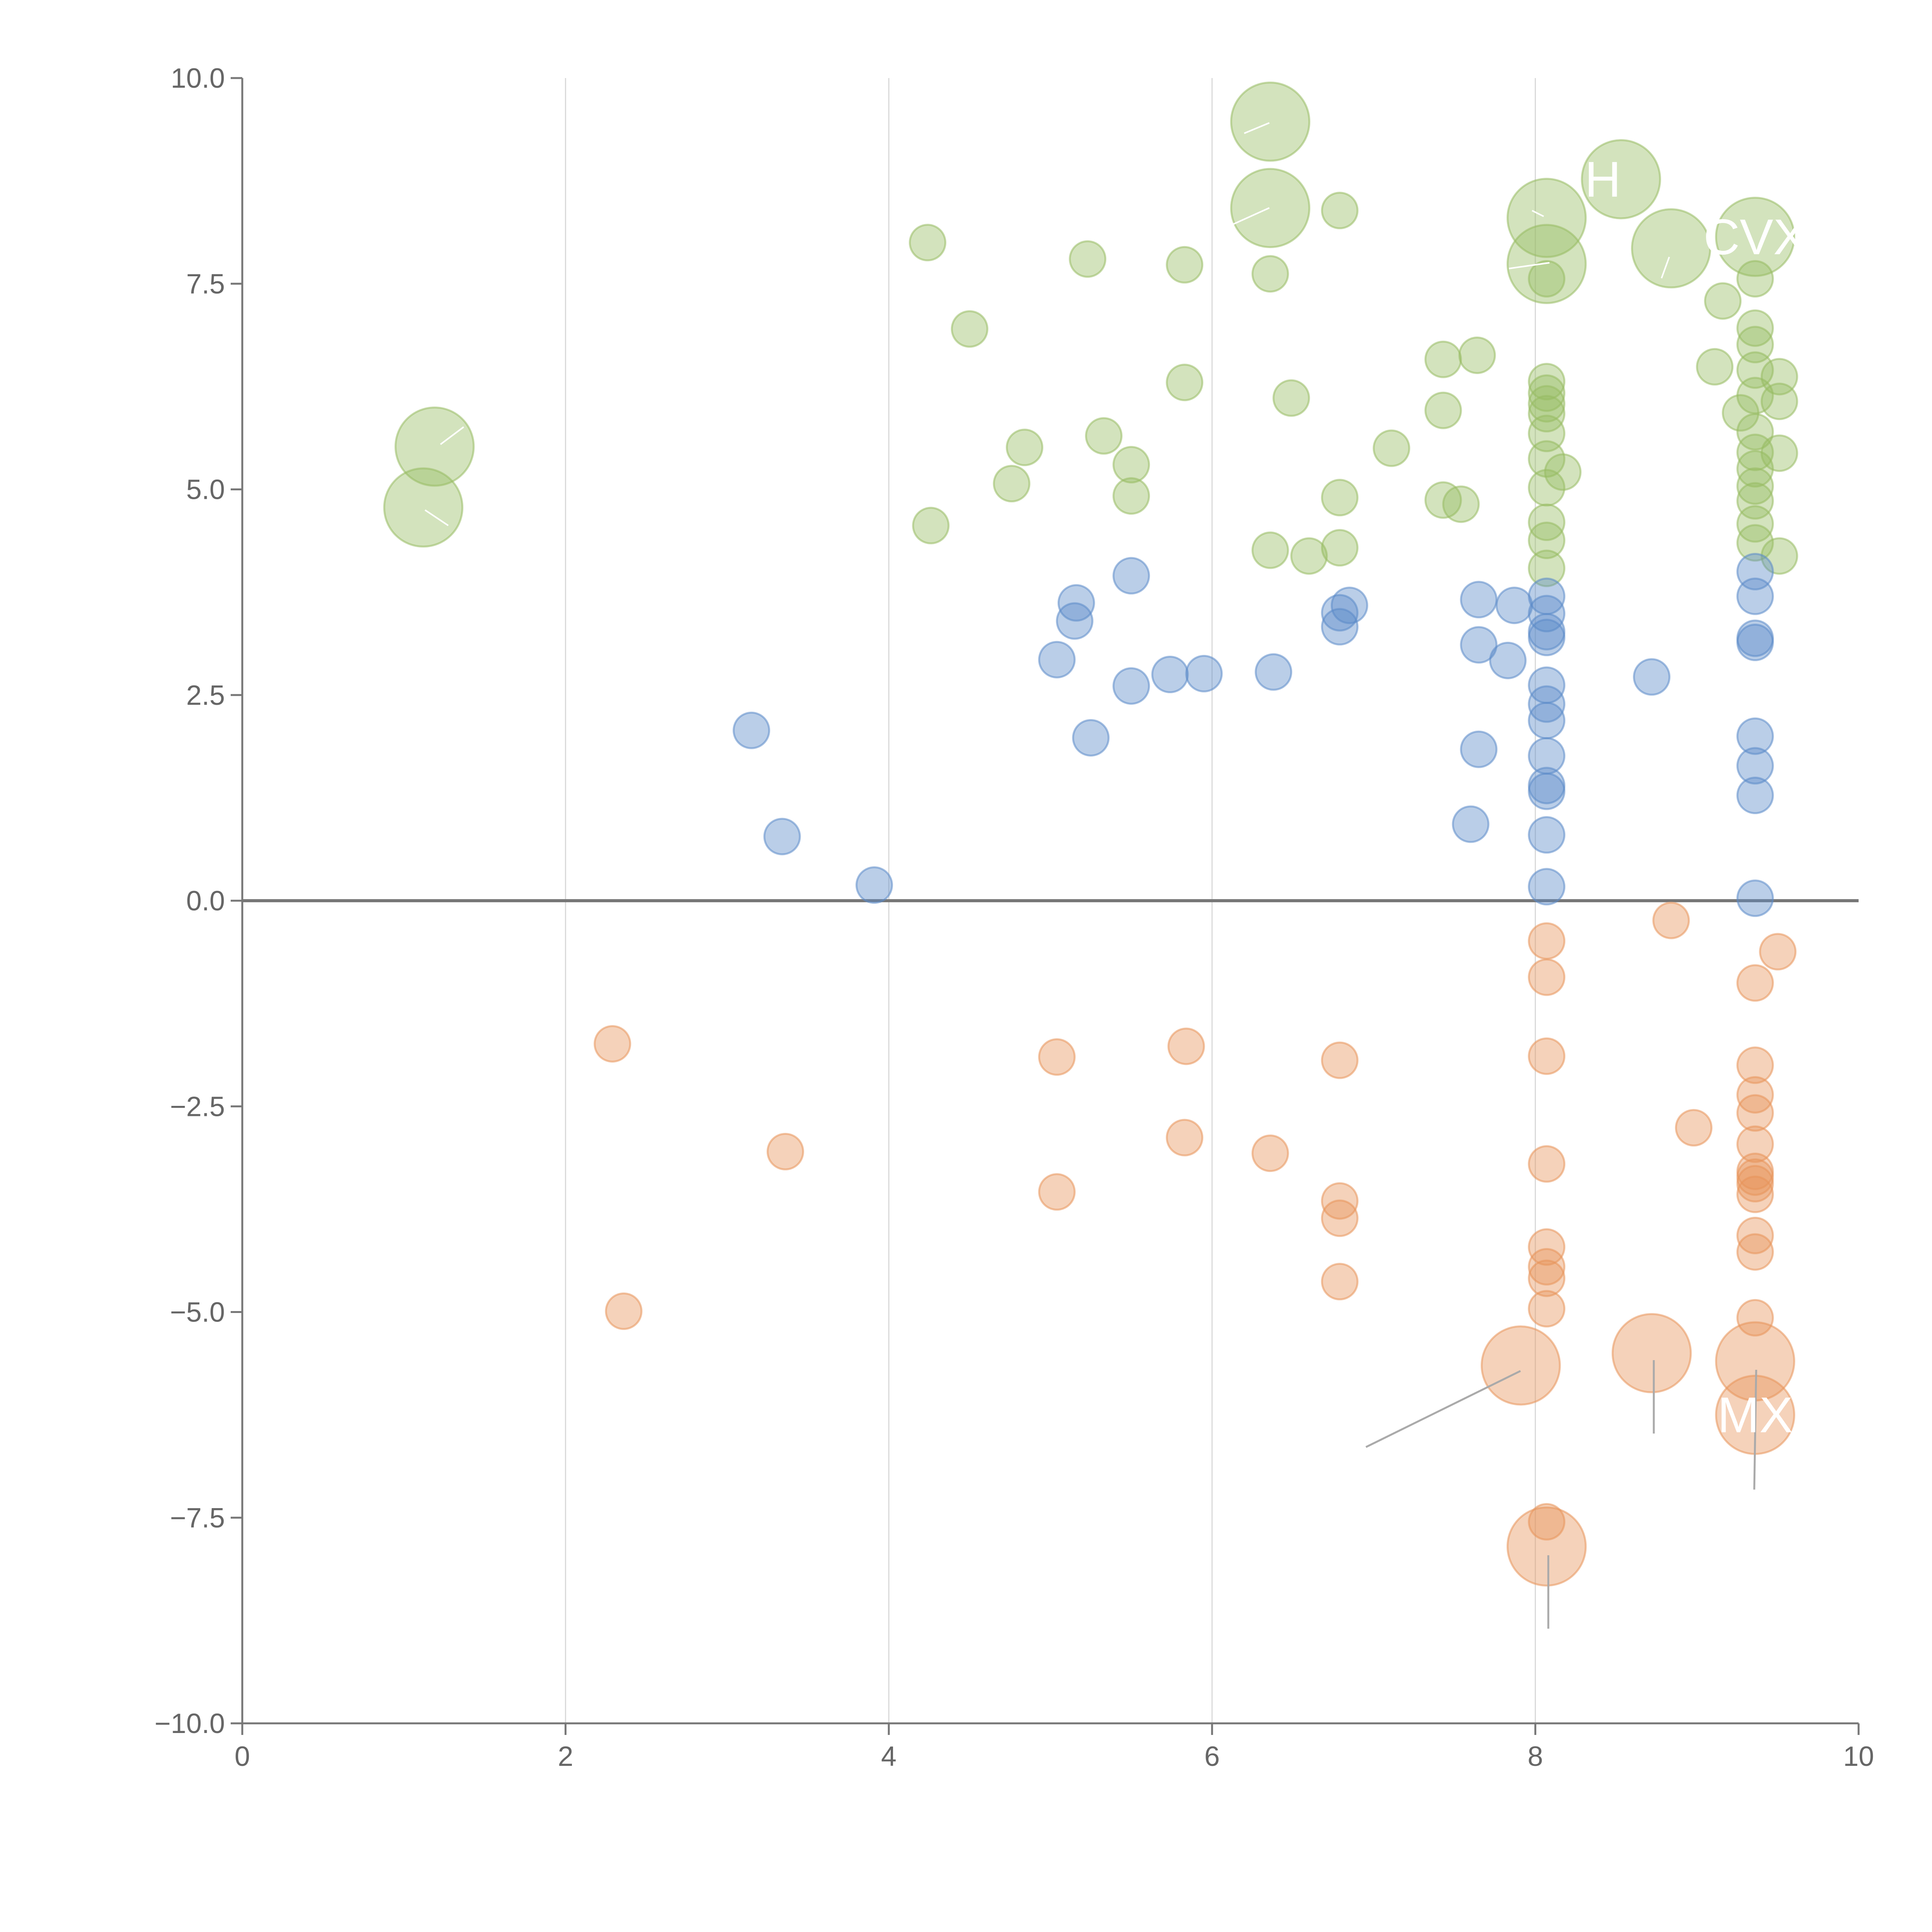 The image size is (1932, 1932). I want to click on y-tick-label: 5.0, so click(205, 489).